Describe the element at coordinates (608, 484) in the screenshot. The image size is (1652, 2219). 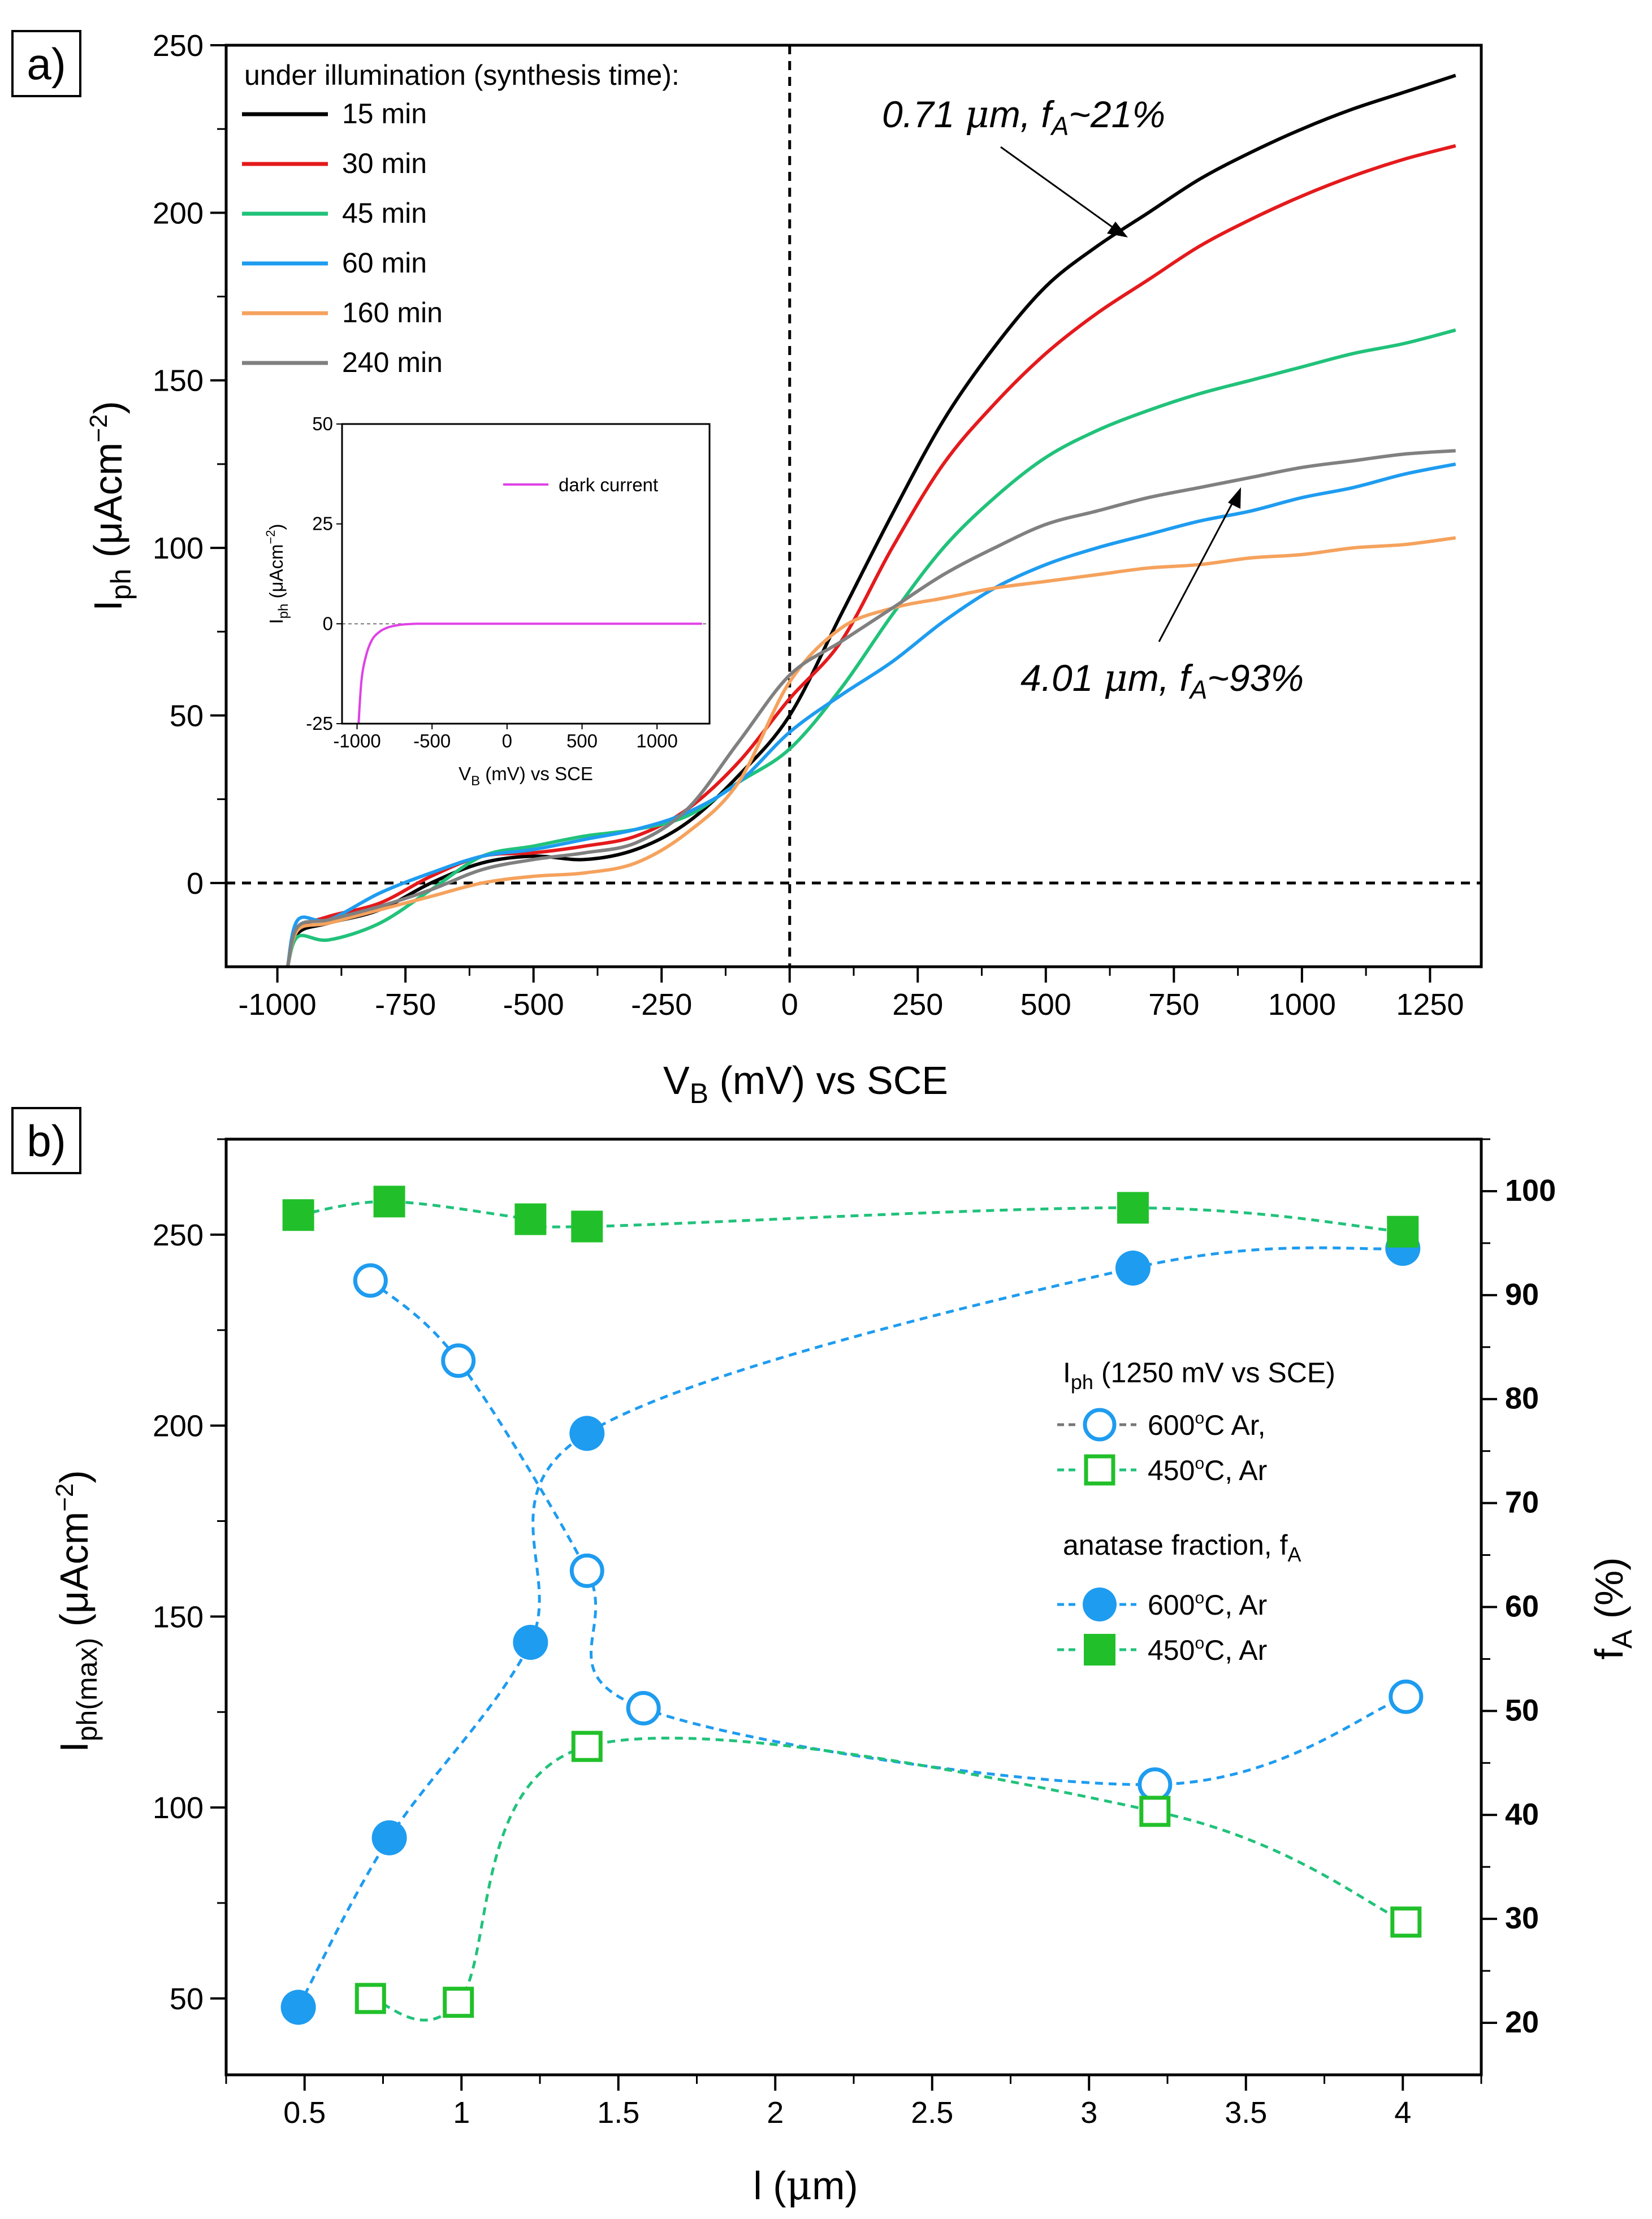
I see `inset-legend-label: dark current` at that location.